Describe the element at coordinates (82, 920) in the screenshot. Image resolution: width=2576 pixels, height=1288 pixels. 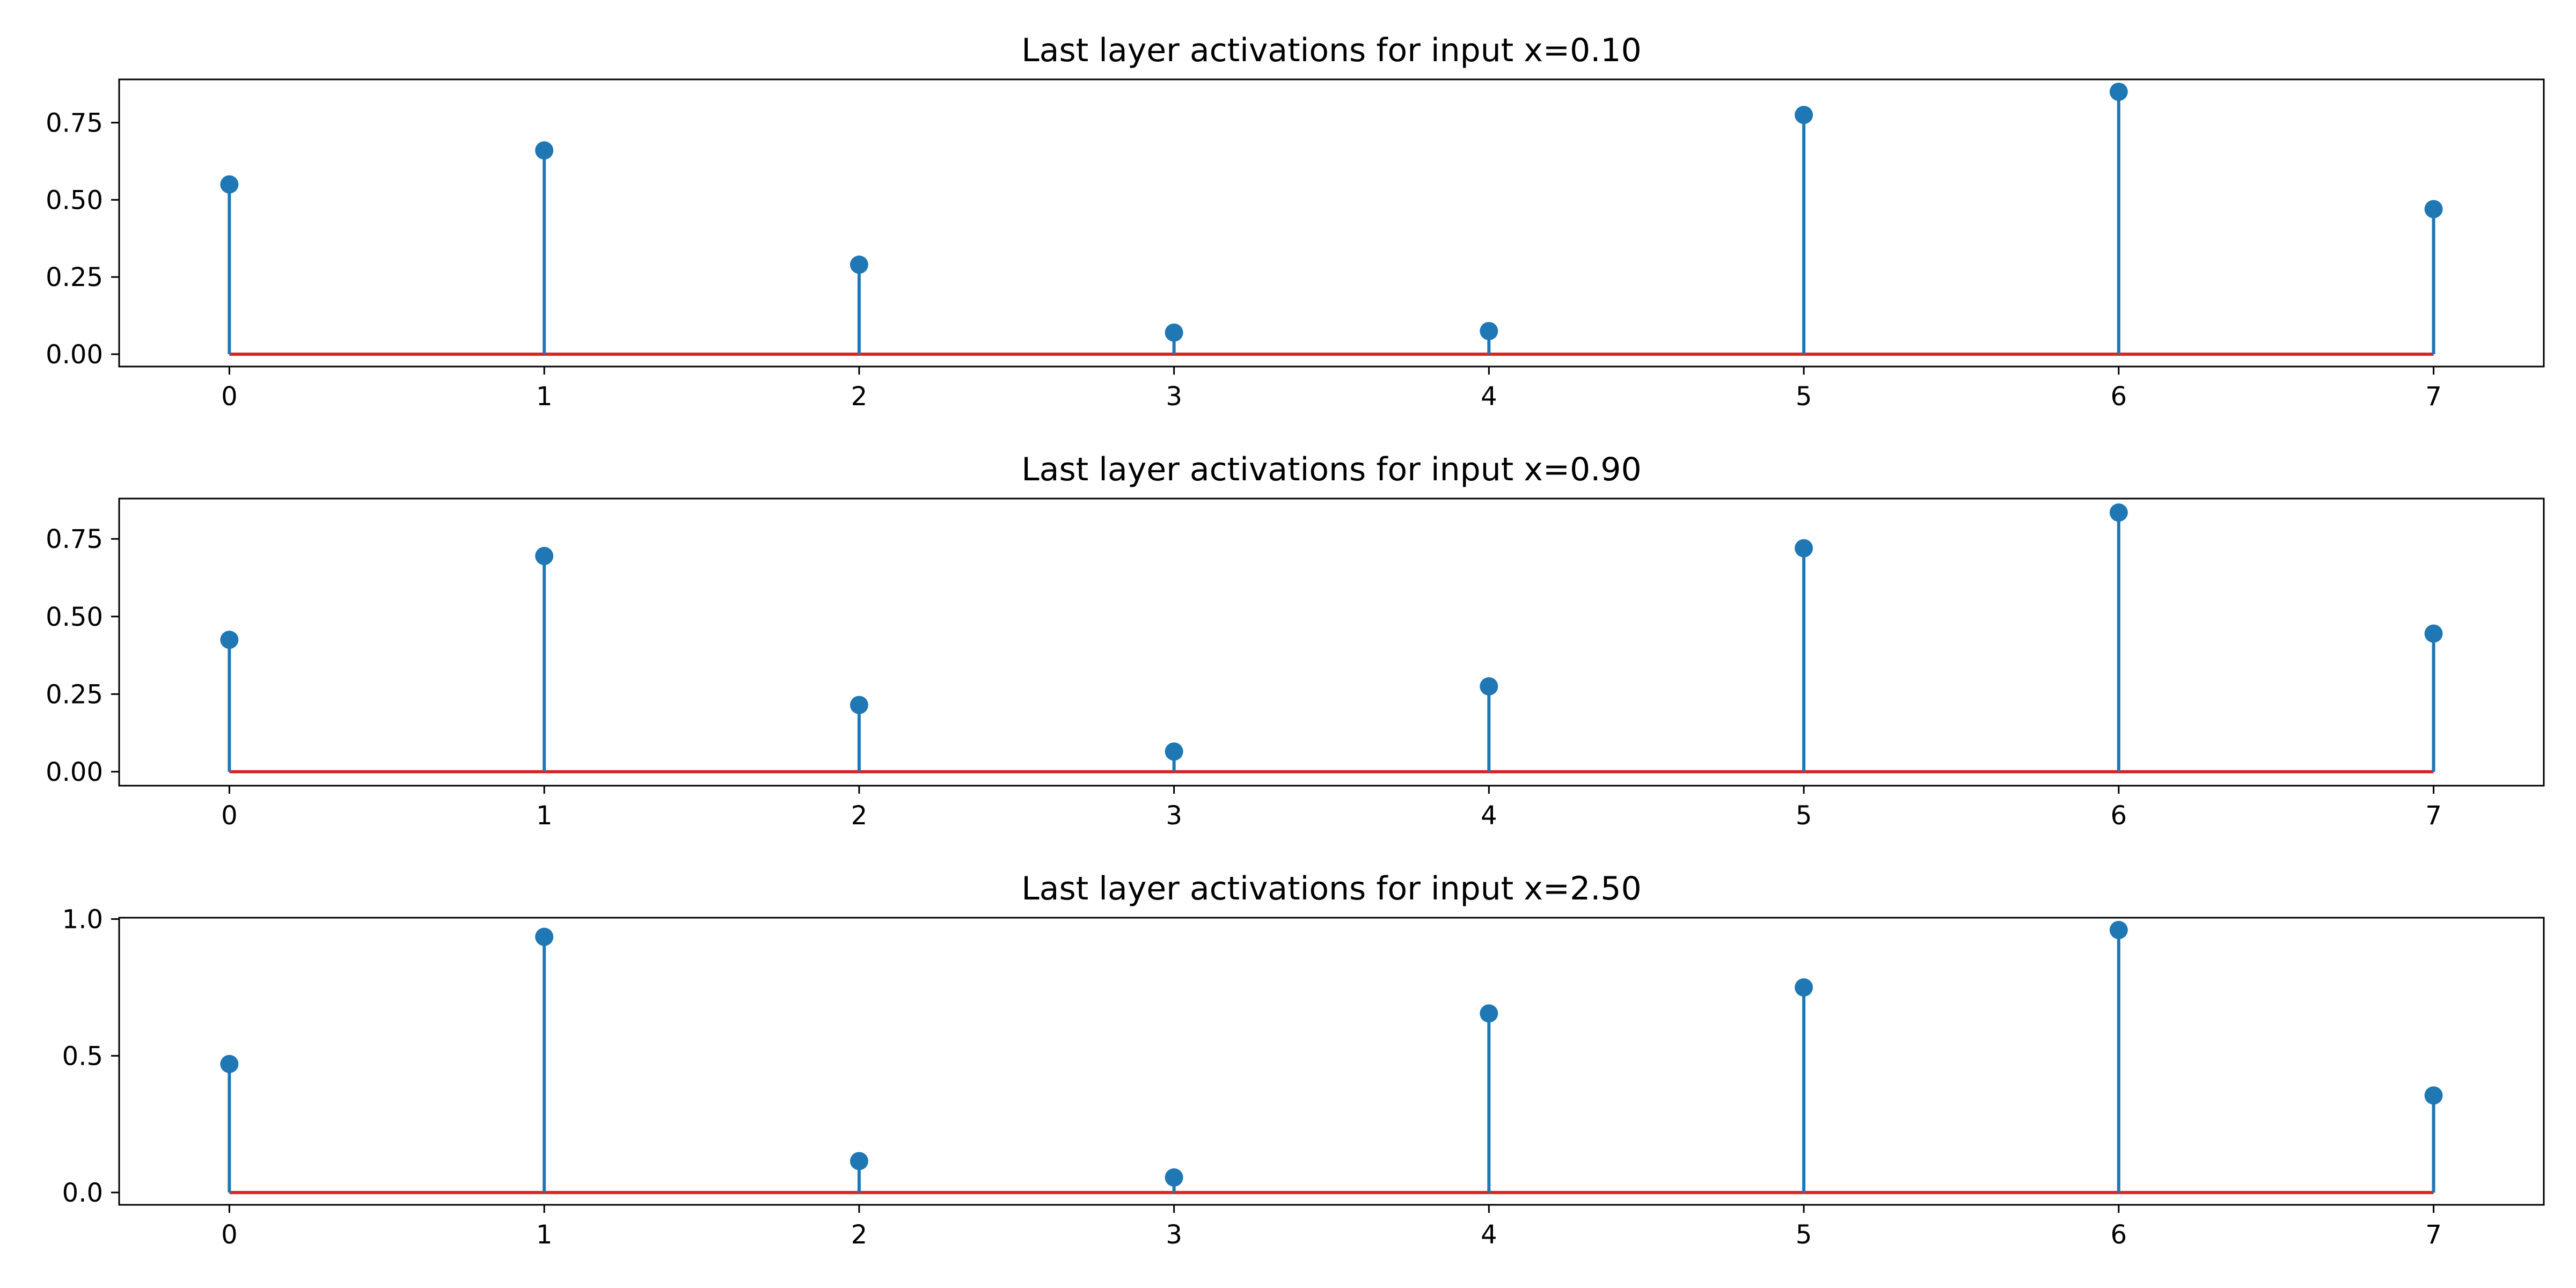
I see `y-tick-label: 1.0` at that location.